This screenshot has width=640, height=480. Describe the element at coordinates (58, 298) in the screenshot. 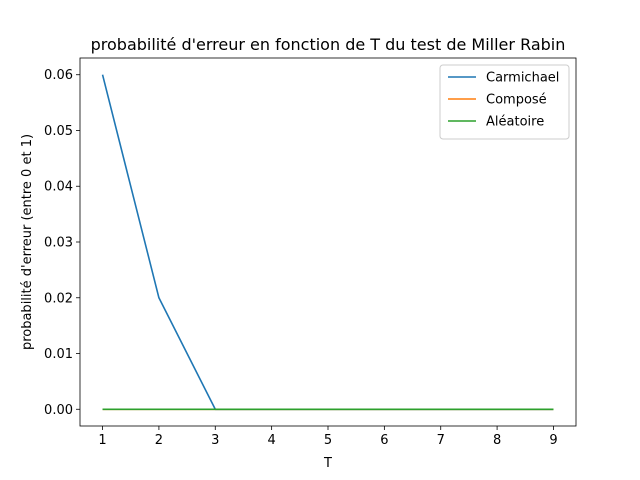

I see `y-tick-label: 0.02` at that location.